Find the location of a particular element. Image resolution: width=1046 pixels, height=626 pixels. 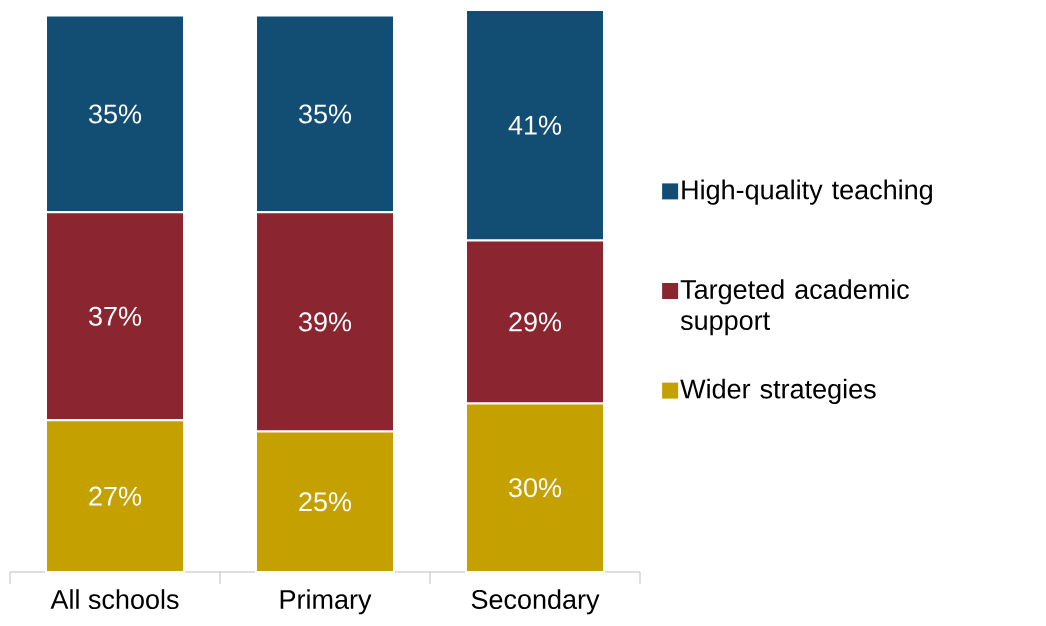

x-tick-label: All schools is located at coordinates (114, 599).